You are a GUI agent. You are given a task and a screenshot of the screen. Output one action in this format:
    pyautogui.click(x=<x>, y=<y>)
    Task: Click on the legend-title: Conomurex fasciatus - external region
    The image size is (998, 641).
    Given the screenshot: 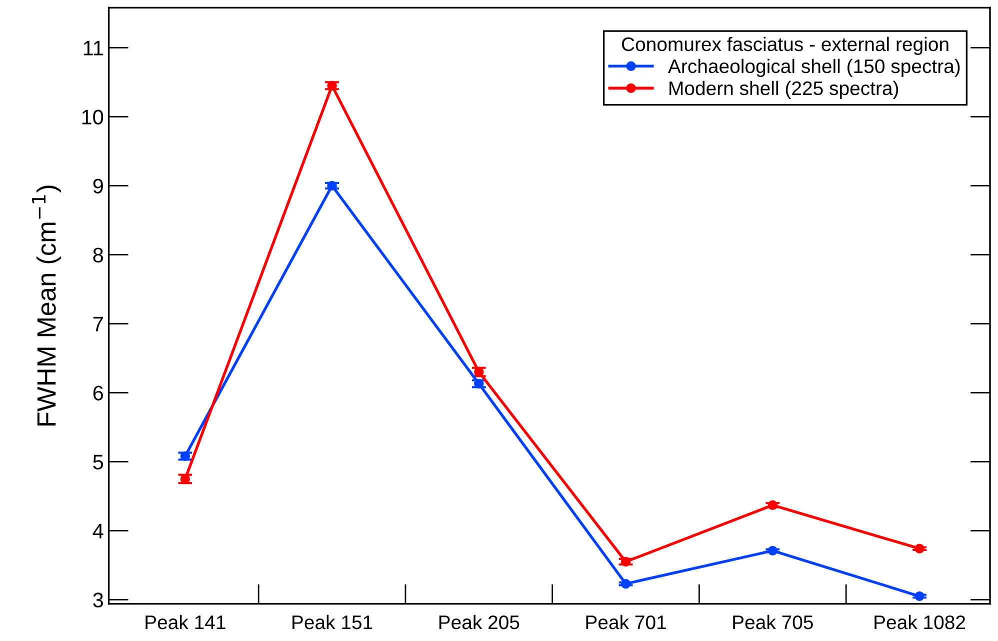 What is the action you would take?
    pyautogui.click(x=785, y=45)
    